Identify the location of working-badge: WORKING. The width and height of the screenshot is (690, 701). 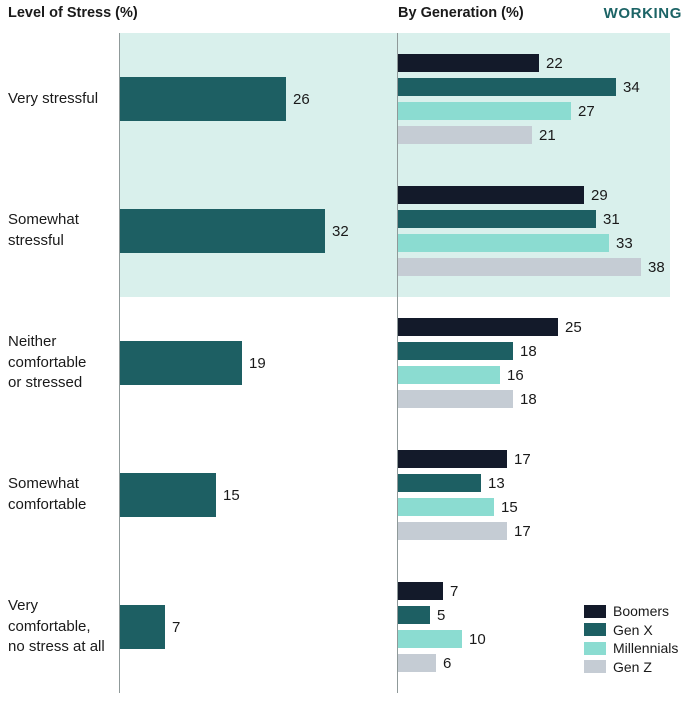
(642, 13).